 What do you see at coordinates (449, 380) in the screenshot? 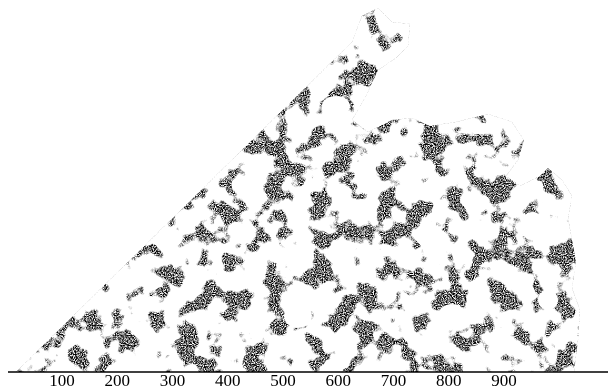
I see `axis-tick-label: 800` at bounding box center [449, 380].